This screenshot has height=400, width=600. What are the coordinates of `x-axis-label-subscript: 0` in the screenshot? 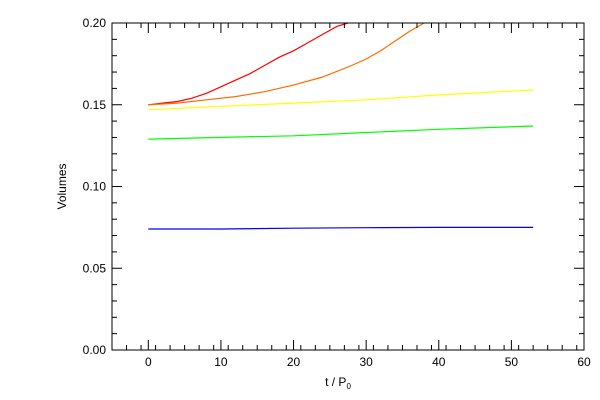 It's located at (348, 386).